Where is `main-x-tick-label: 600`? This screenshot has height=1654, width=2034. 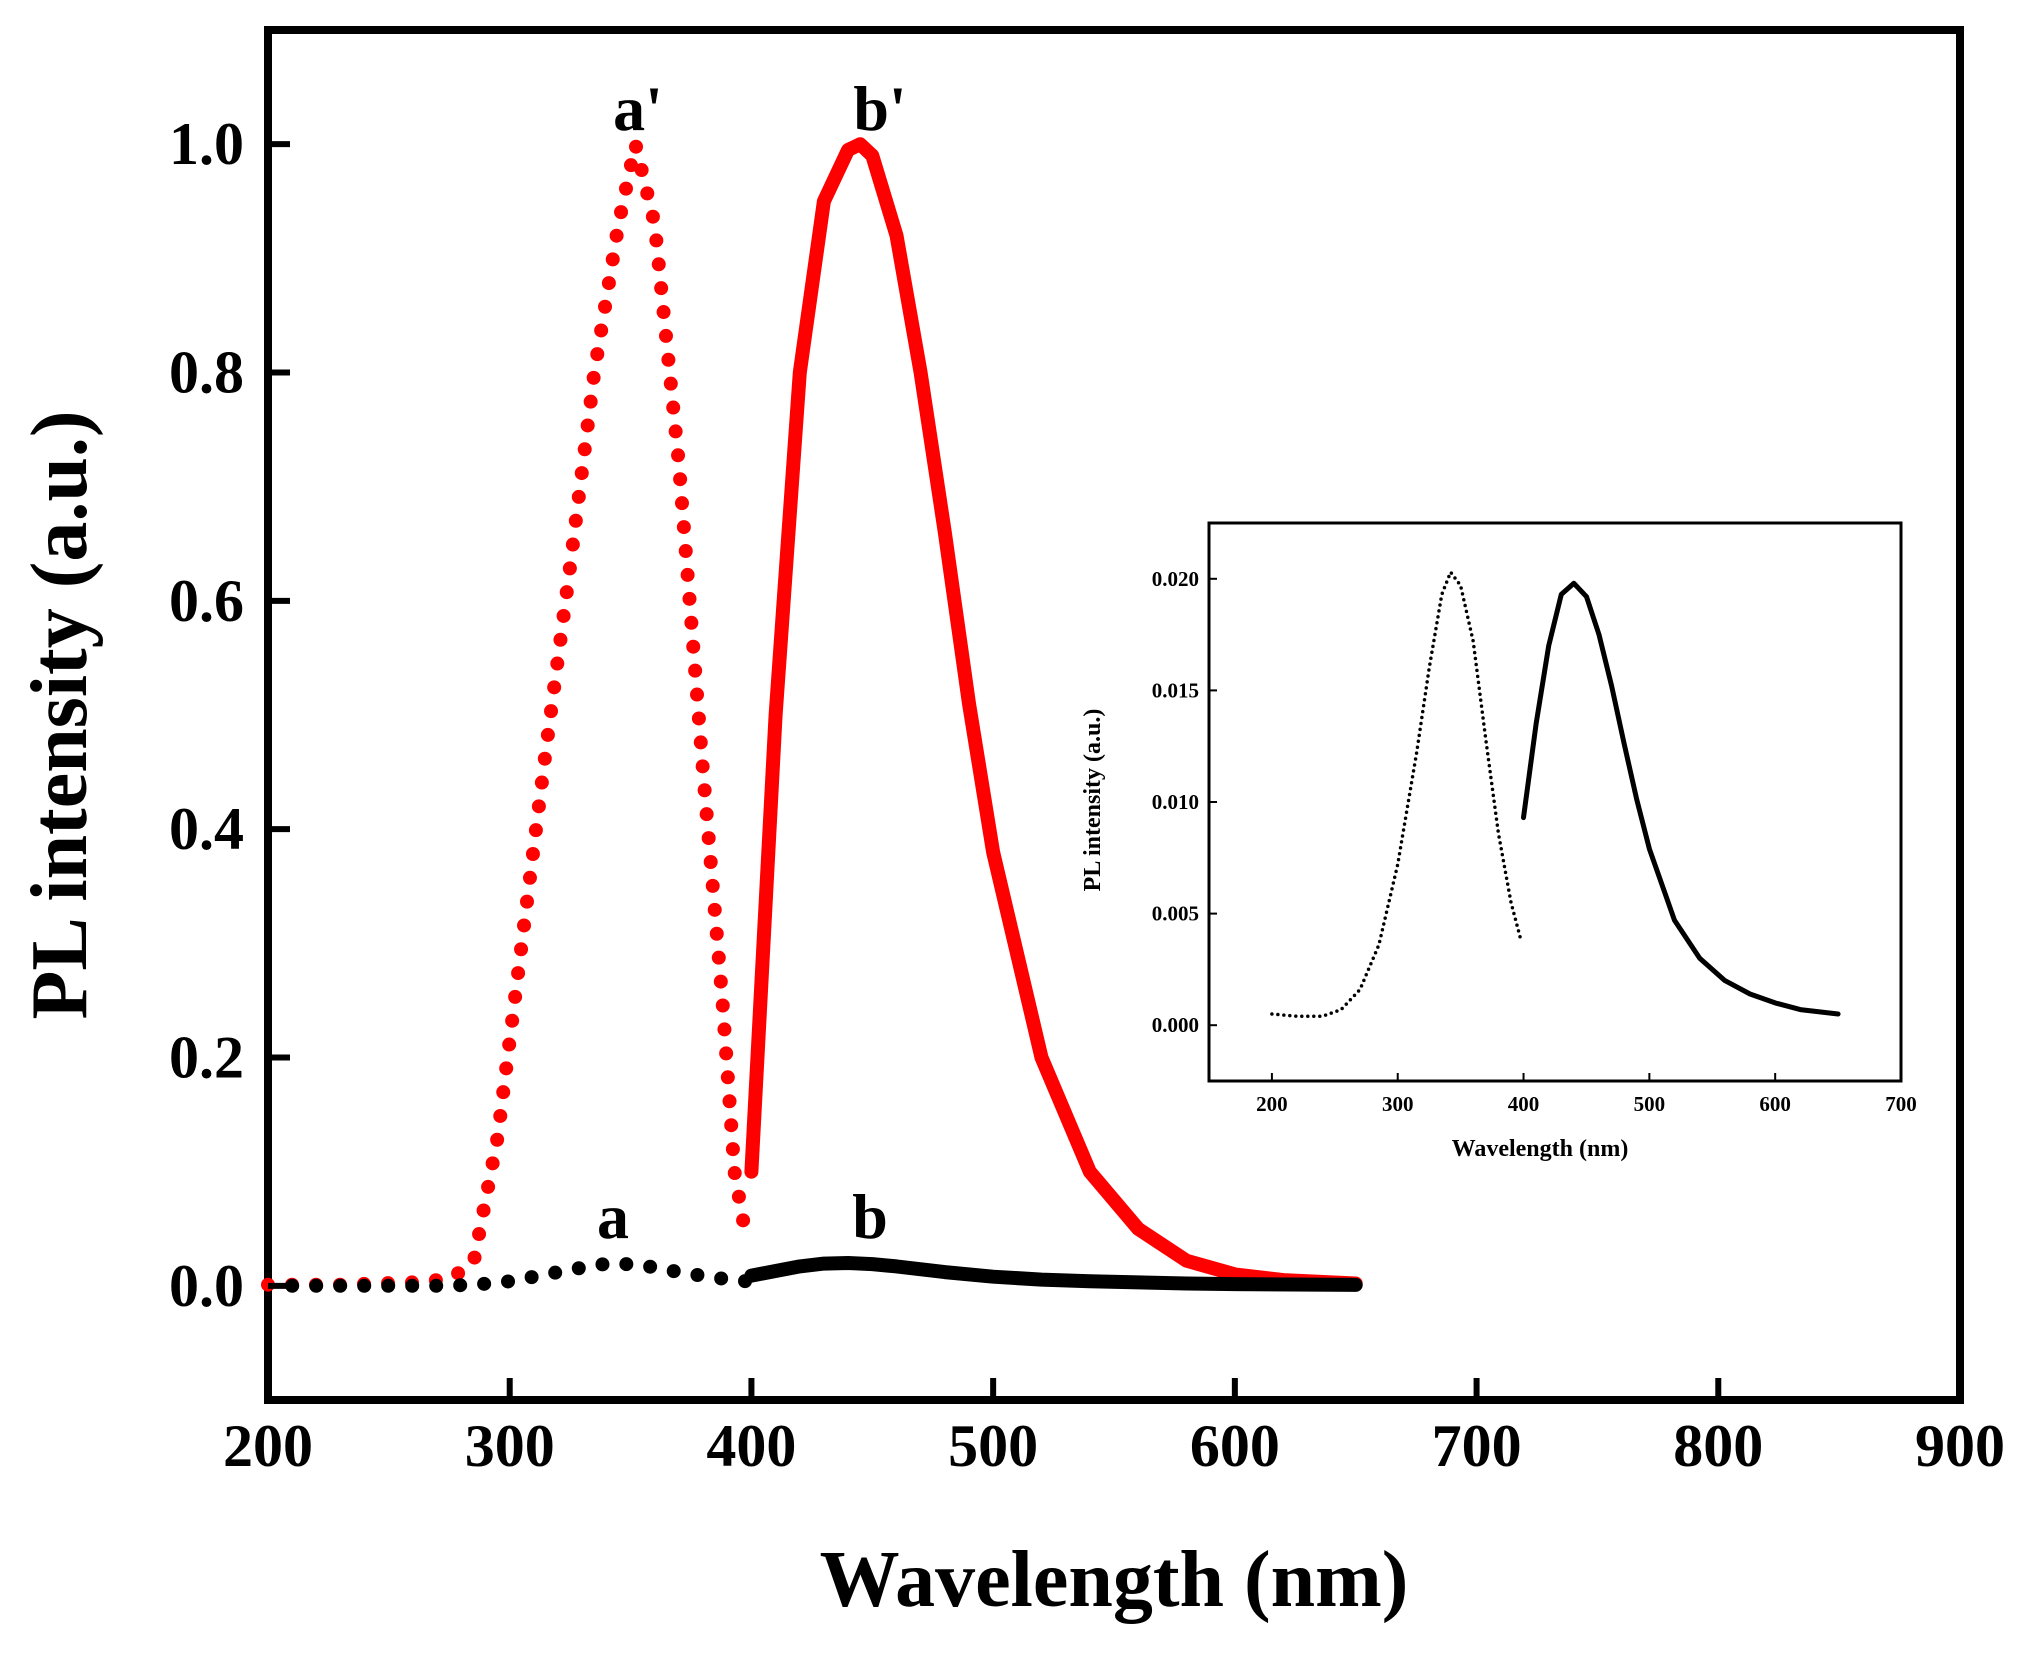 main-x-tick-label: 600 is located at coordinates (1235, 1446).